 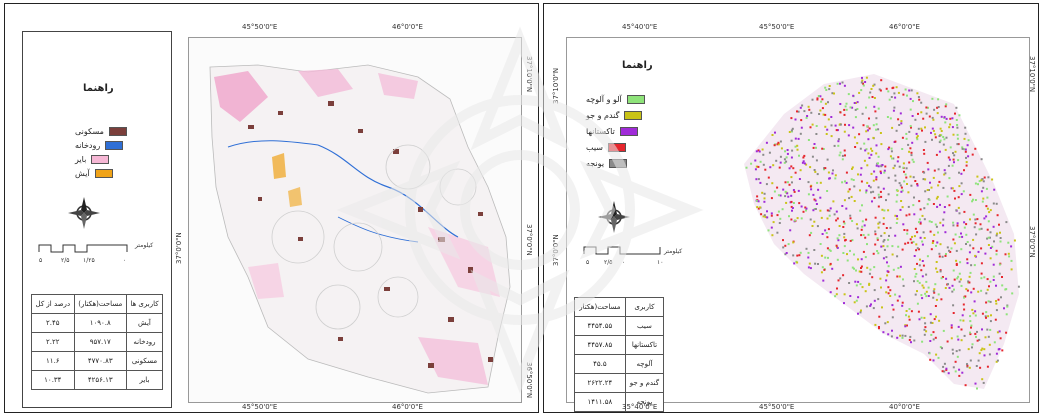 What do you see at coordinates (81, 159) in the screenshot?
I see `legend-label: بایر` at bounding box center [81, 159].